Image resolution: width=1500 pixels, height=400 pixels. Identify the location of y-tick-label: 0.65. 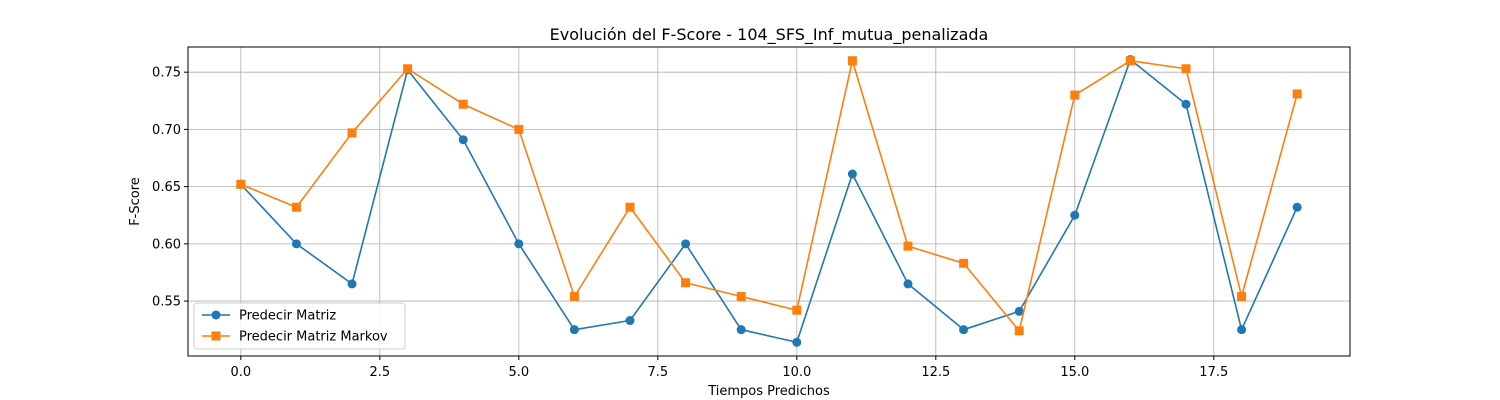
(166, 187).